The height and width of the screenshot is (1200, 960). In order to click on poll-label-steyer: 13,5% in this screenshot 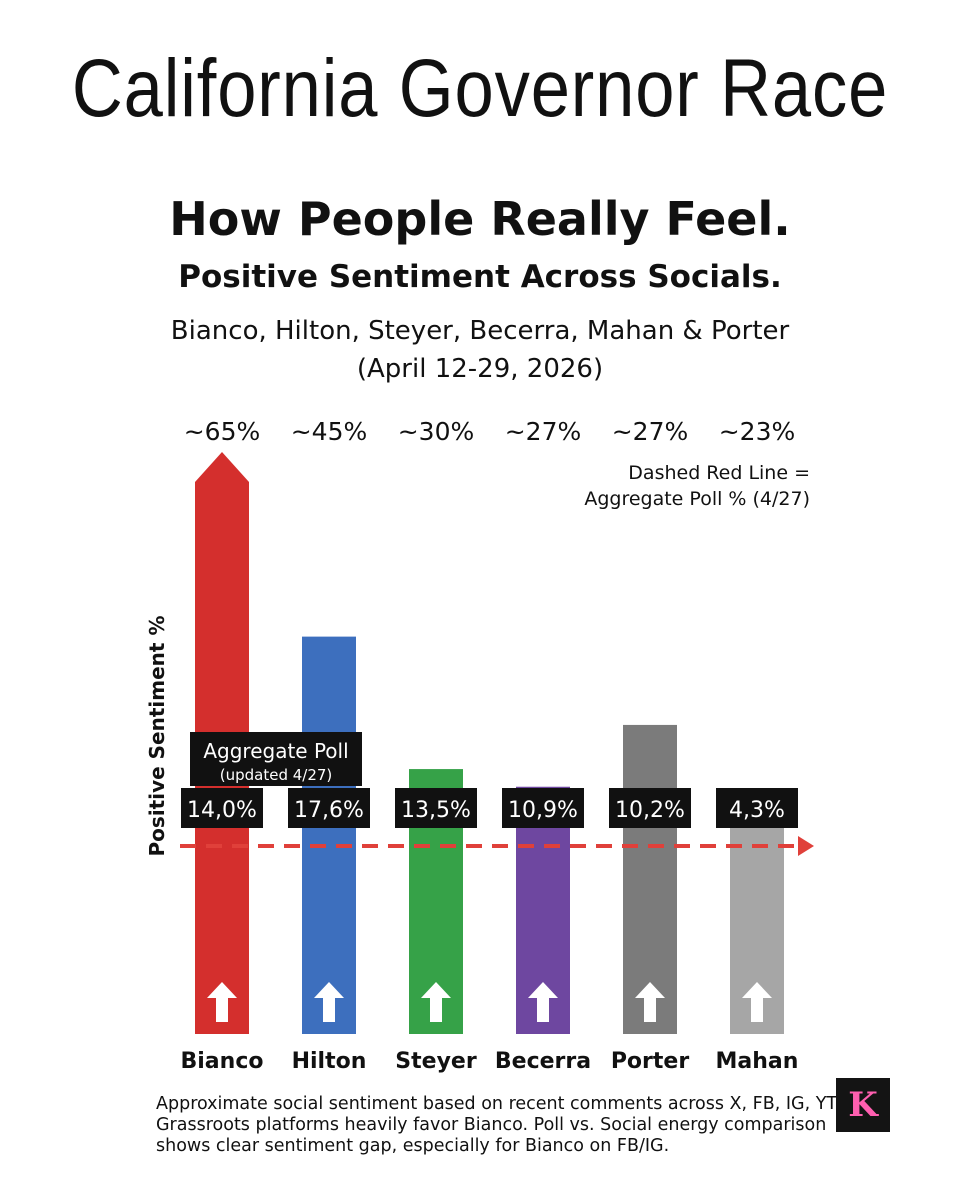, I will do `click(436, 810)`.